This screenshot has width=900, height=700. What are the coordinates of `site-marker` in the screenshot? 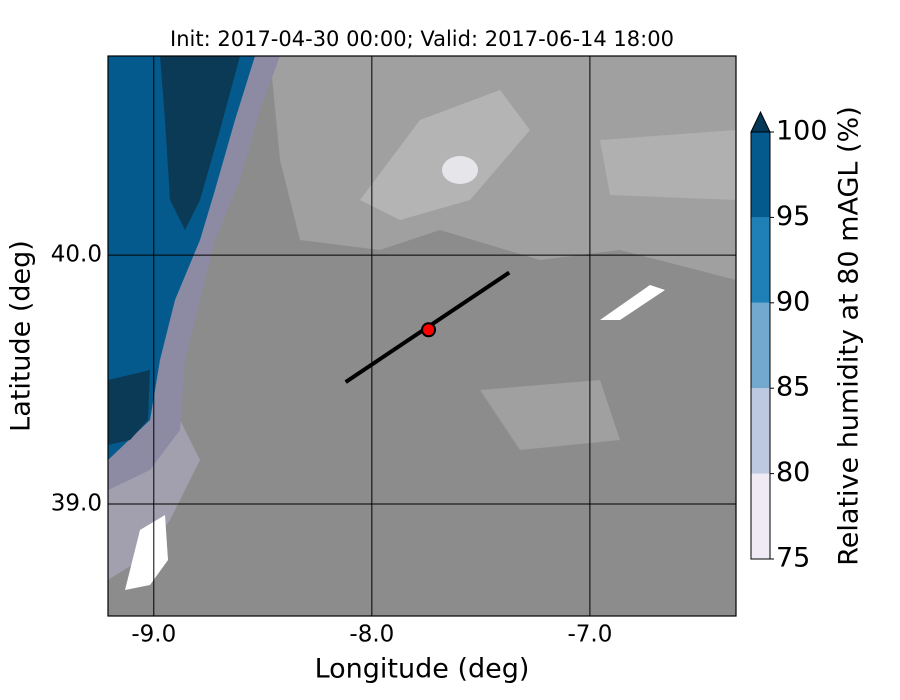 It's located at (429, 330).